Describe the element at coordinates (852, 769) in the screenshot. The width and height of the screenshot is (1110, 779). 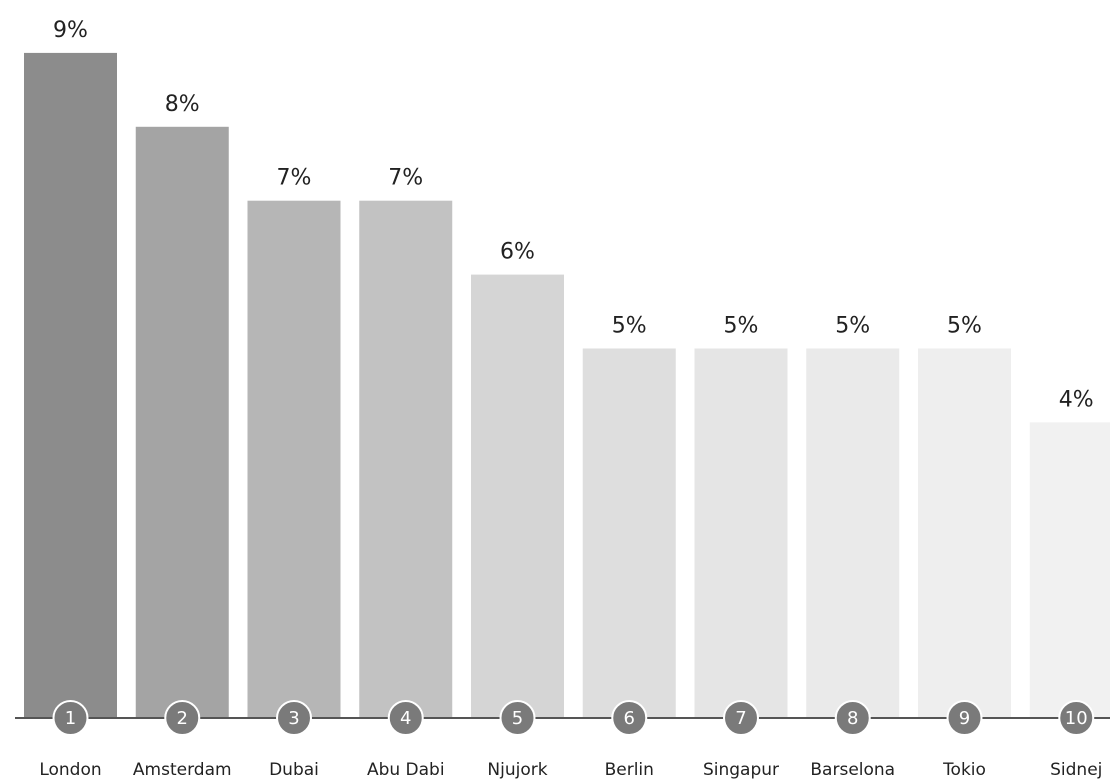
I see `x-tick-label: Barselona` at that location.